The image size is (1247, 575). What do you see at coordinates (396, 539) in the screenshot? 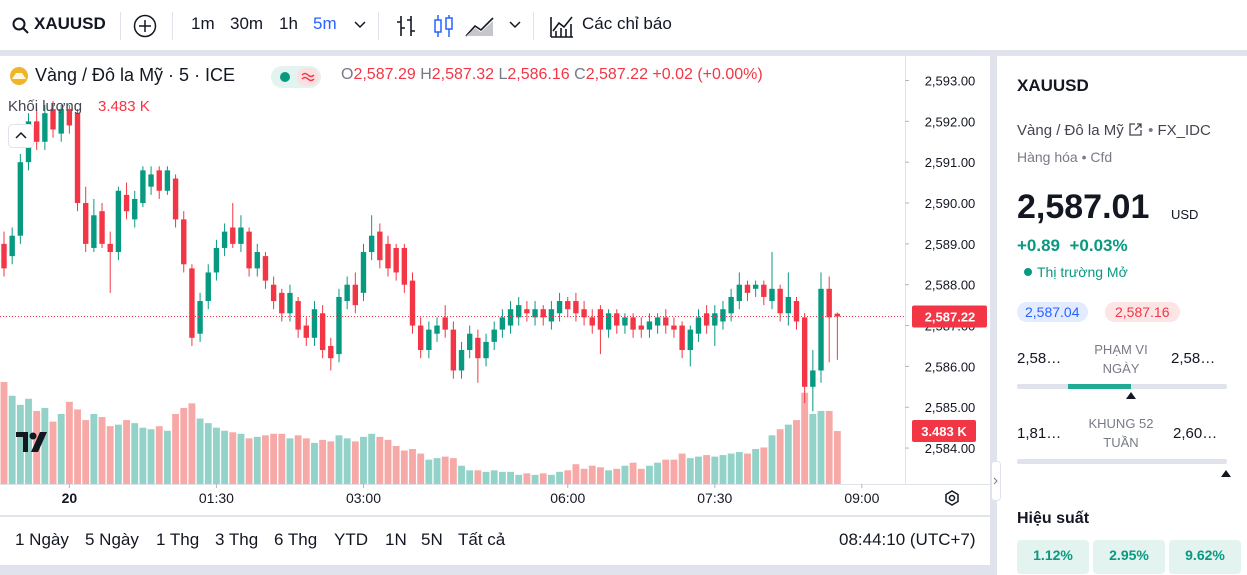
I see `range-button: 1N` at bounding box center [396, 539].